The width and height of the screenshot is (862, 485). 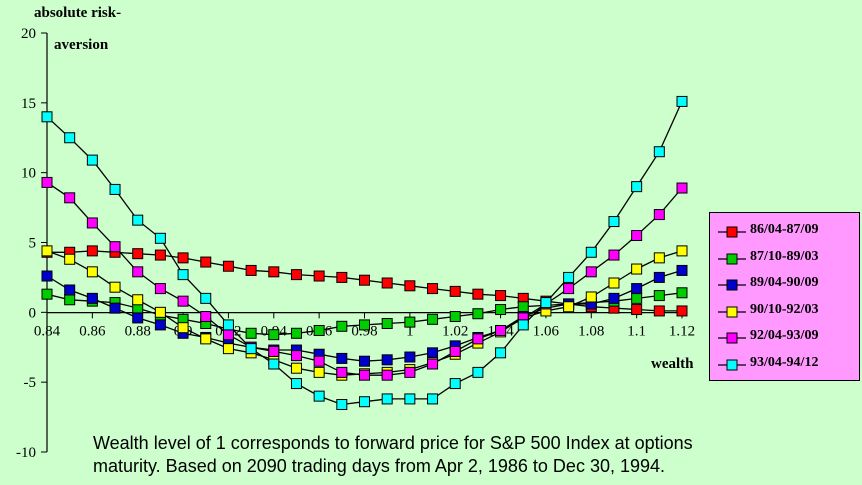 What do you see at coordinates (455, 331) in the screenshot?
I see `x-tick-label: 1.02` at bounding box center [455, 331].